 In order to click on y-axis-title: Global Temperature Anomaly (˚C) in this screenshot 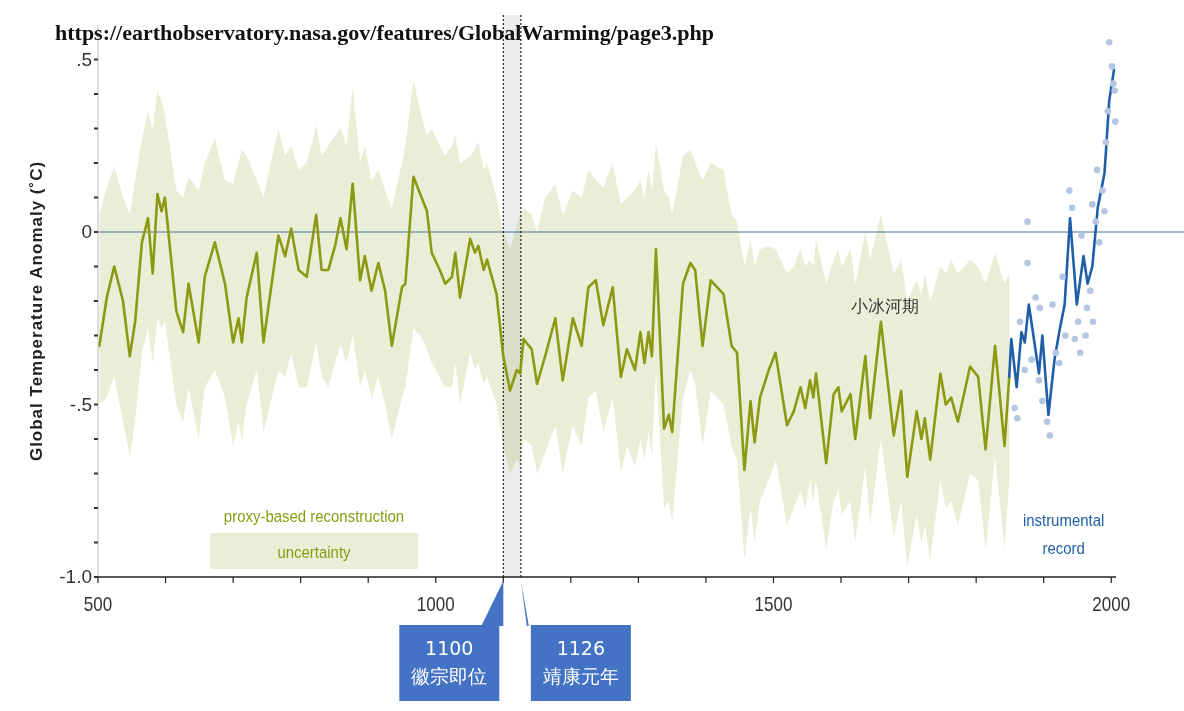, I will do `click(36, 311)`.